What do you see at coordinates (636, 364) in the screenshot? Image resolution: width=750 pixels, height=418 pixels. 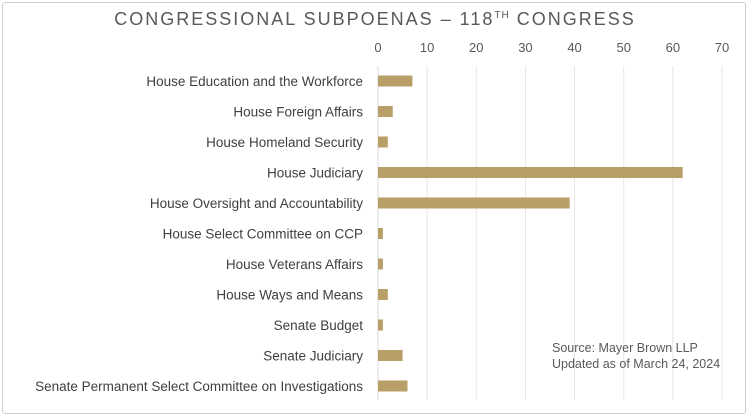 I see `updated-line: Updated as of March 24, 2024` at bounding box center [636, 364].